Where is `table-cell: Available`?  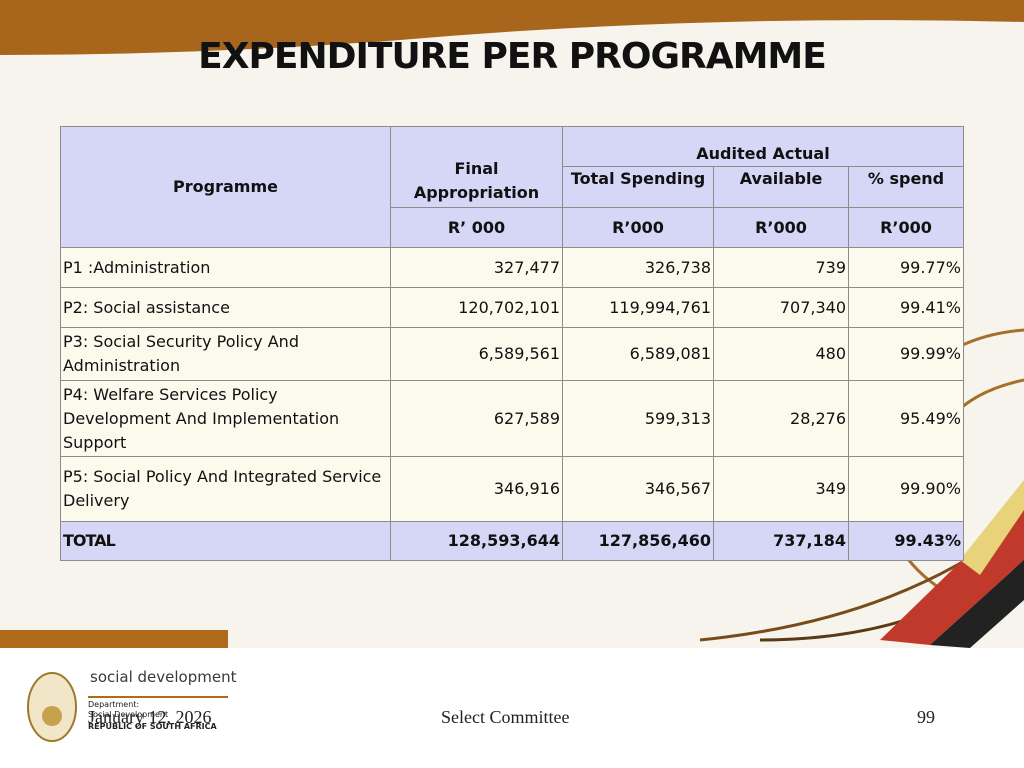
table-cell: Available is located at coordinates (781, 187).